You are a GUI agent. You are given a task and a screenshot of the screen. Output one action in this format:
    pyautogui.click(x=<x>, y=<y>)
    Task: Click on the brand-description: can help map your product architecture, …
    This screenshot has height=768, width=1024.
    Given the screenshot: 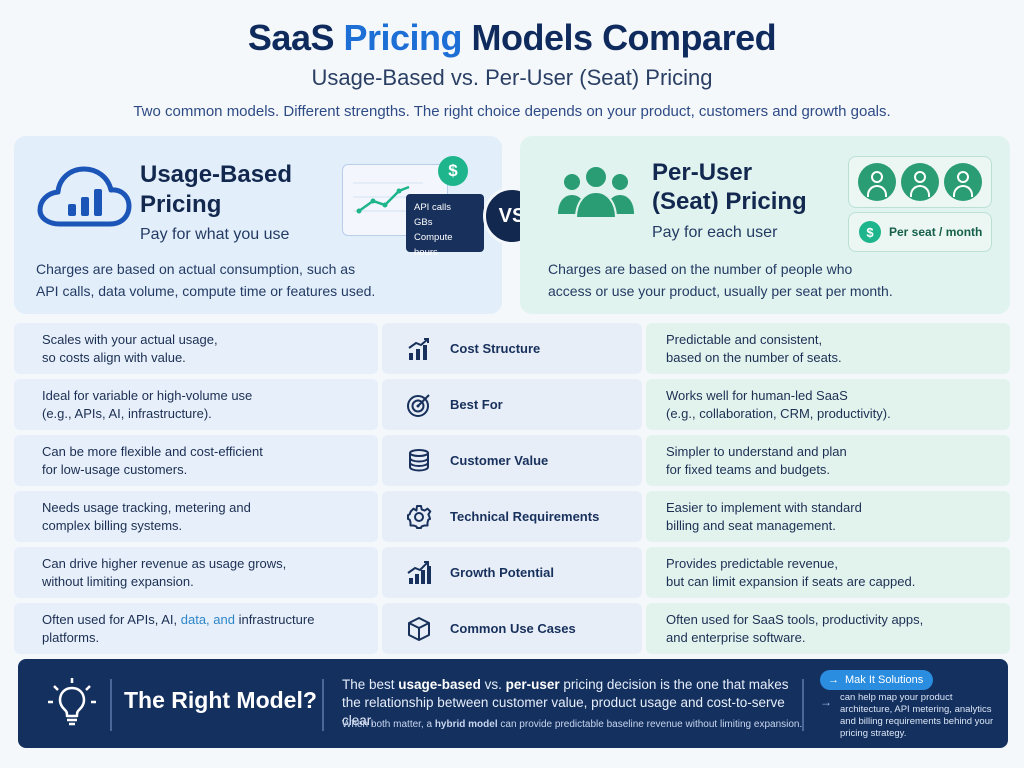 What is the action you would take?
    pyautogui.click(x=917, y=715)
    